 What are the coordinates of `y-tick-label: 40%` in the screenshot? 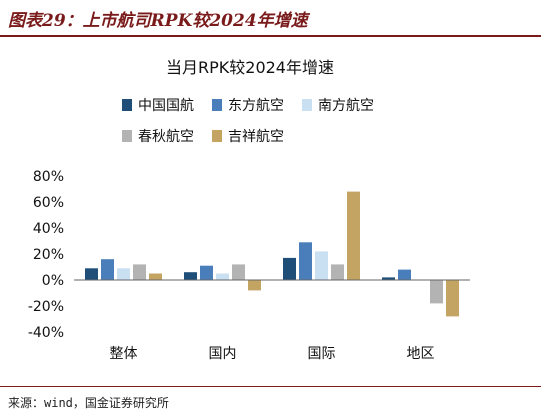 It's located at (48, 229).